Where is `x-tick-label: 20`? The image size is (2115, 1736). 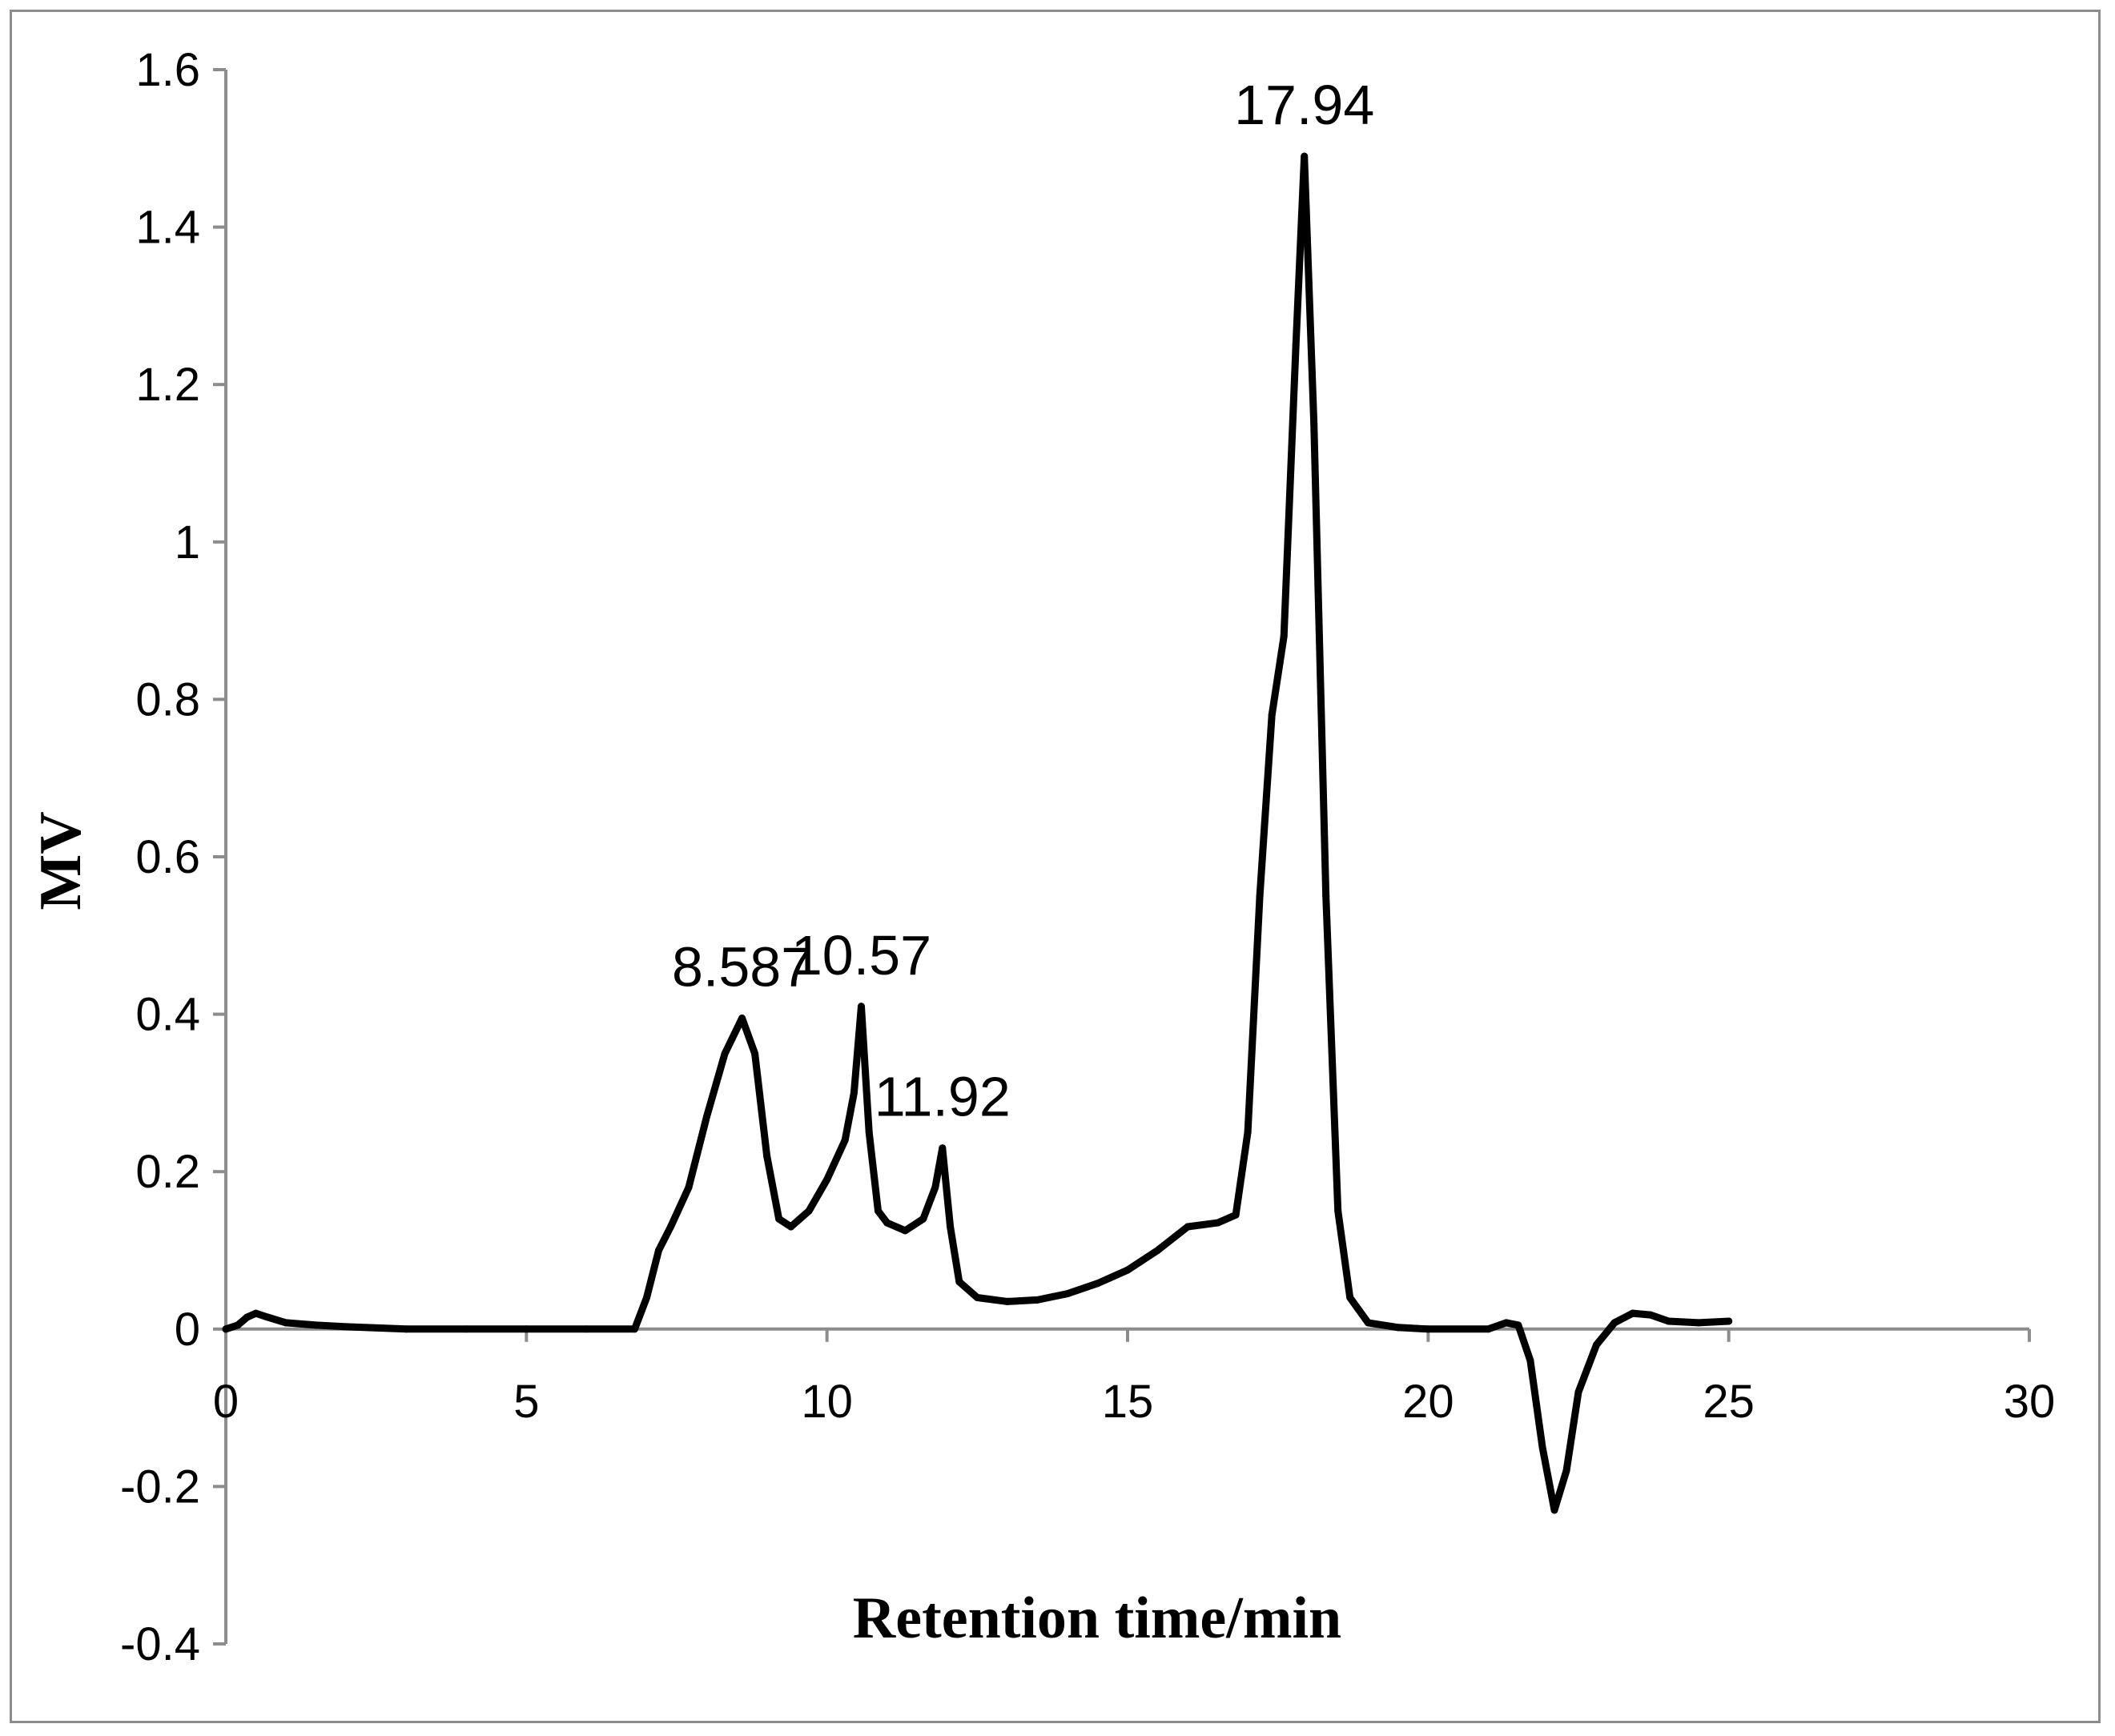
x-tick-label: 20 is located at coordinates (1428, 1402).